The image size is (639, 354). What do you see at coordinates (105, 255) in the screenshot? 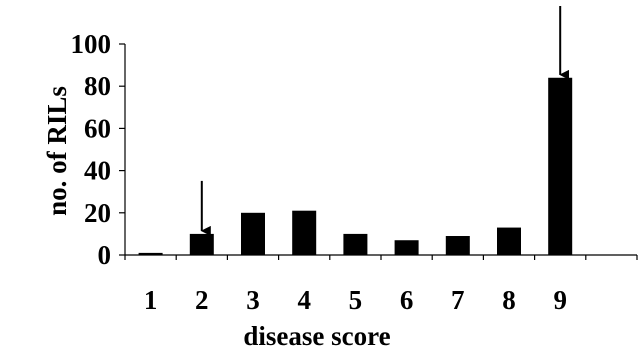
I see `y-tick-label: 0` at bounding box center [105, 255].